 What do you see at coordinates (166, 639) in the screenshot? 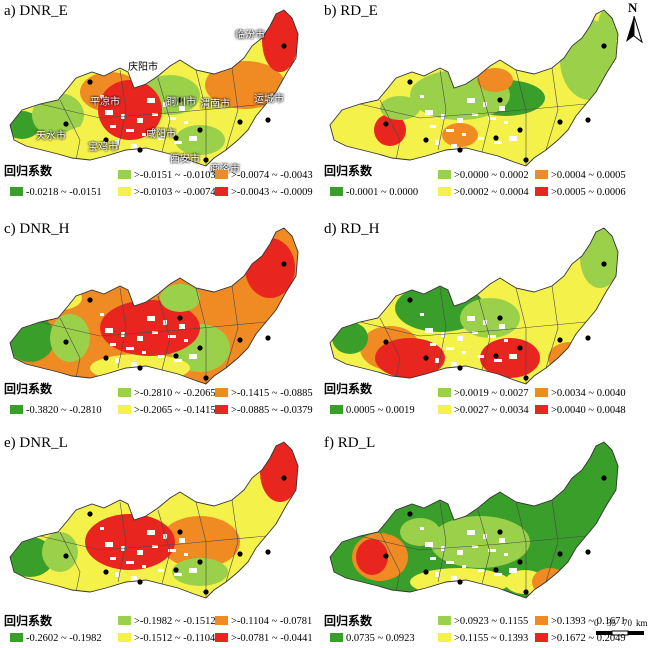
I see `legend-item: >-0.1512 ~ -0.1104` at bounding box center [166, 639].